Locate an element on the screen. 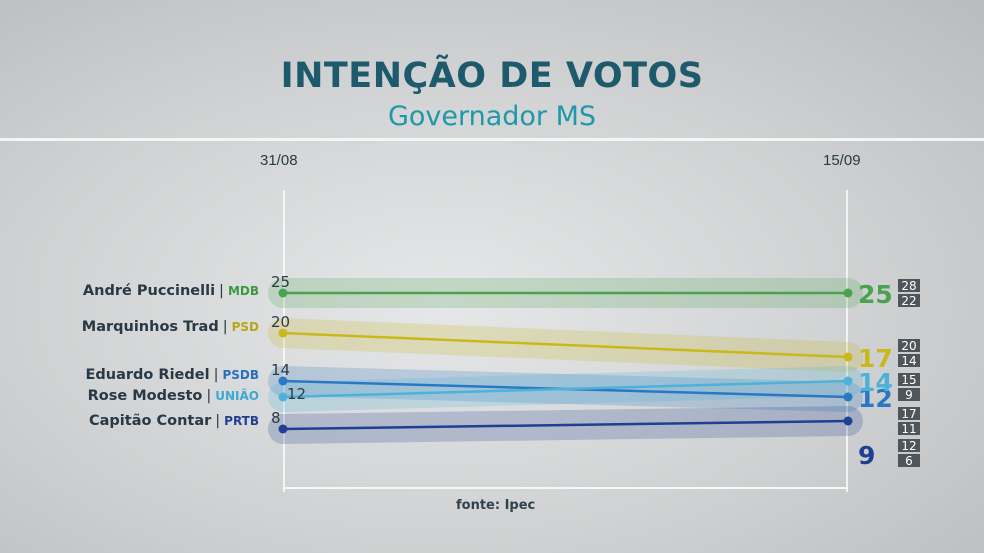 The width and height of the screenshot is (984, 553). candidate-name: Eduardo Riedel is located at coordinates (147, 375).